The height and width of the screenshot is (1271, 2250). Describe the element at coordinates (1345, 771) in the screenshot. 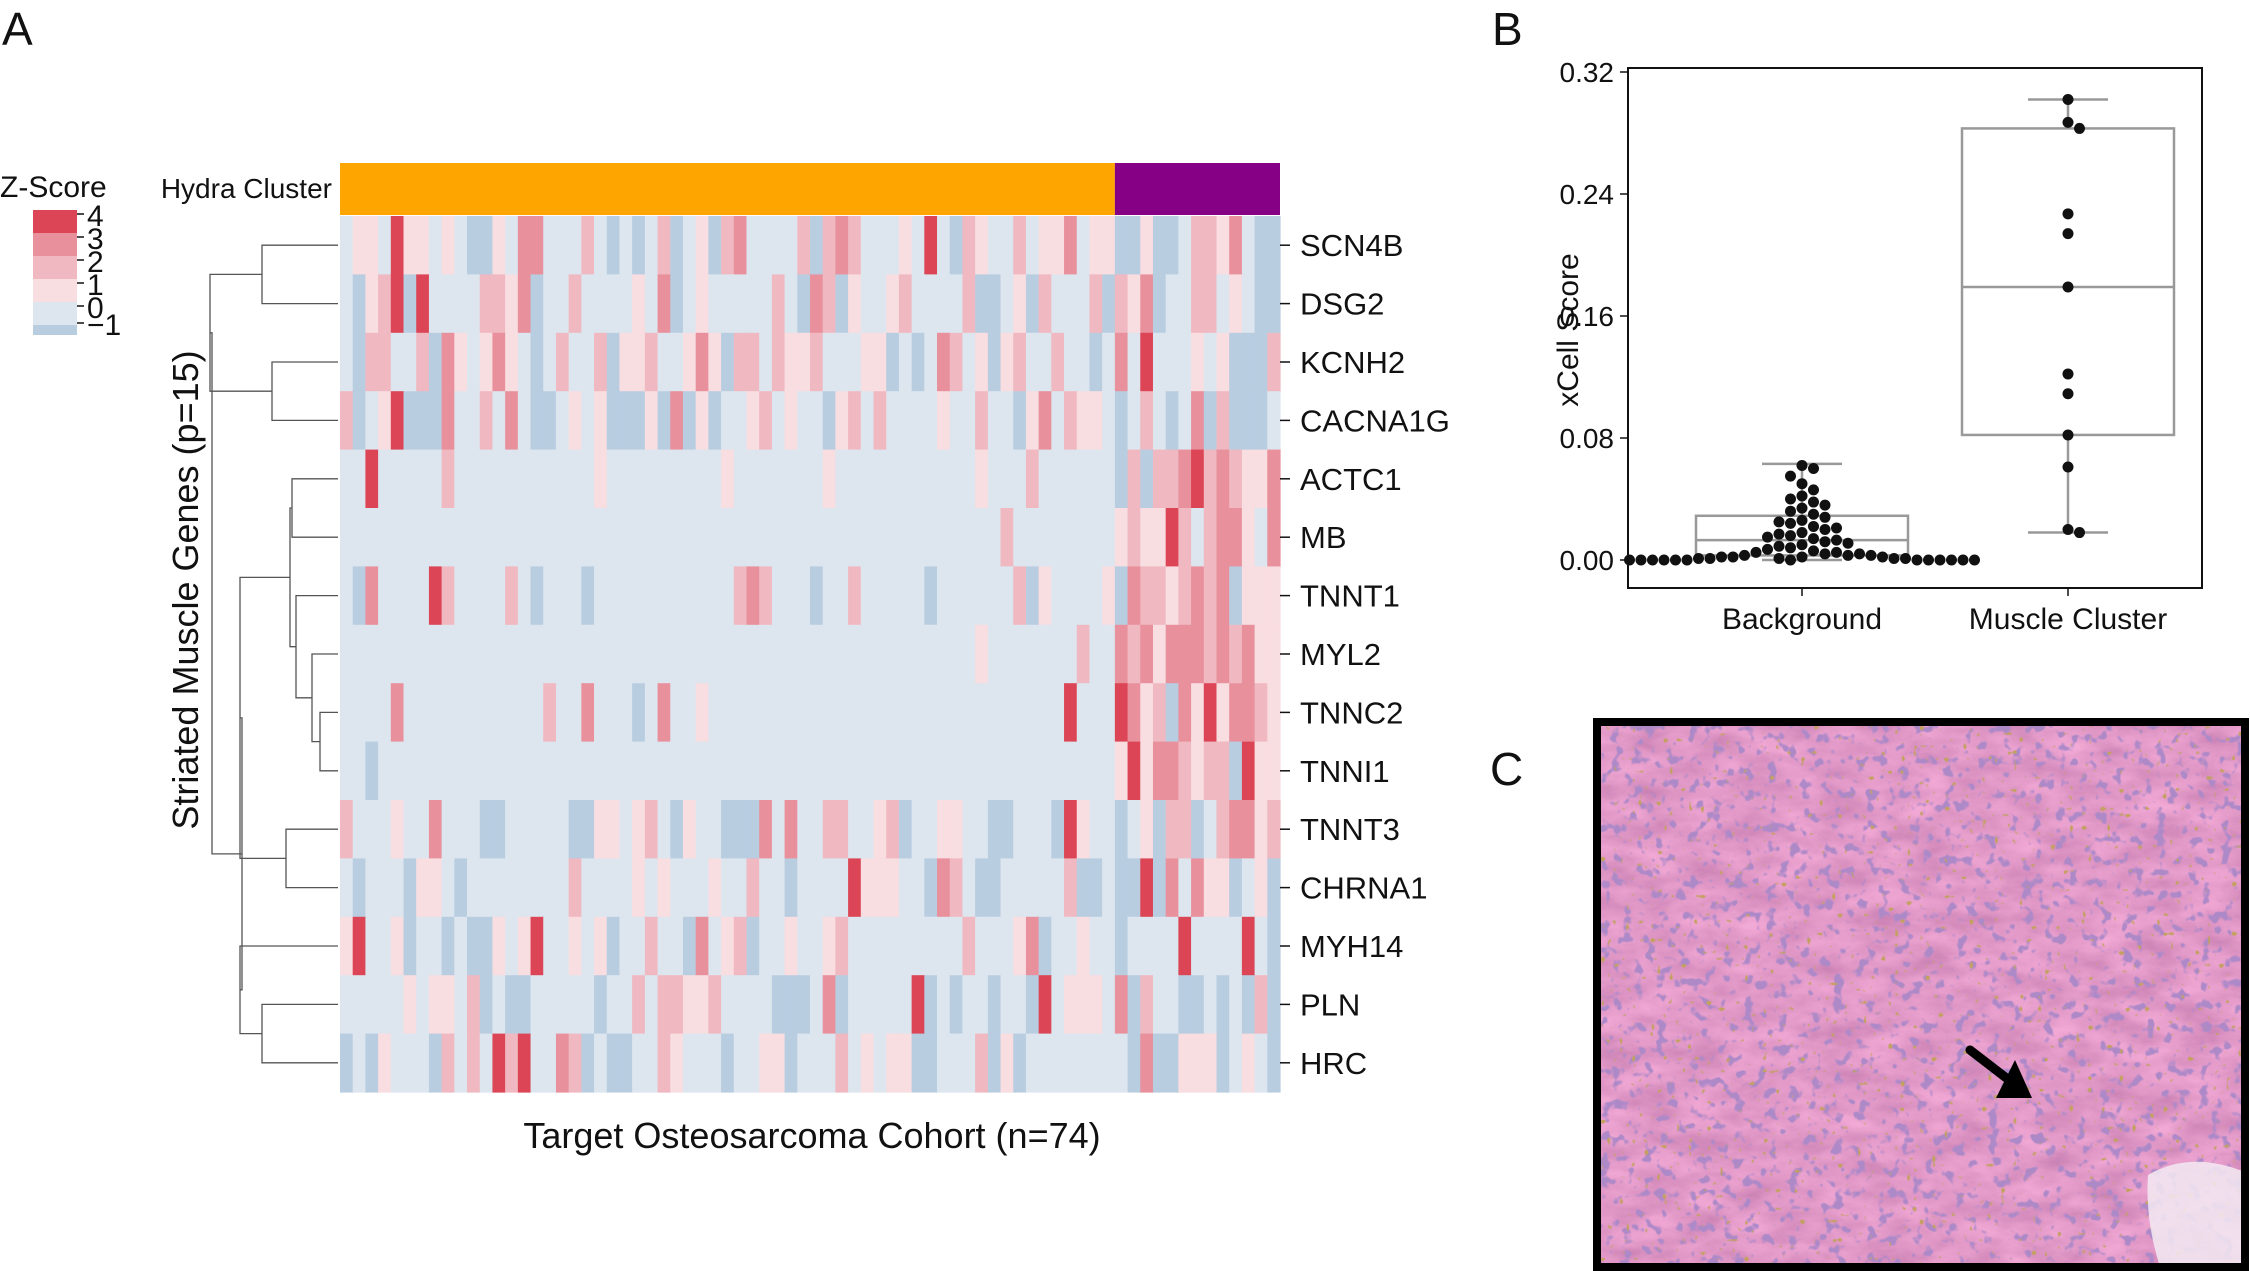

I see `gene-label: TNNI1` at that location.